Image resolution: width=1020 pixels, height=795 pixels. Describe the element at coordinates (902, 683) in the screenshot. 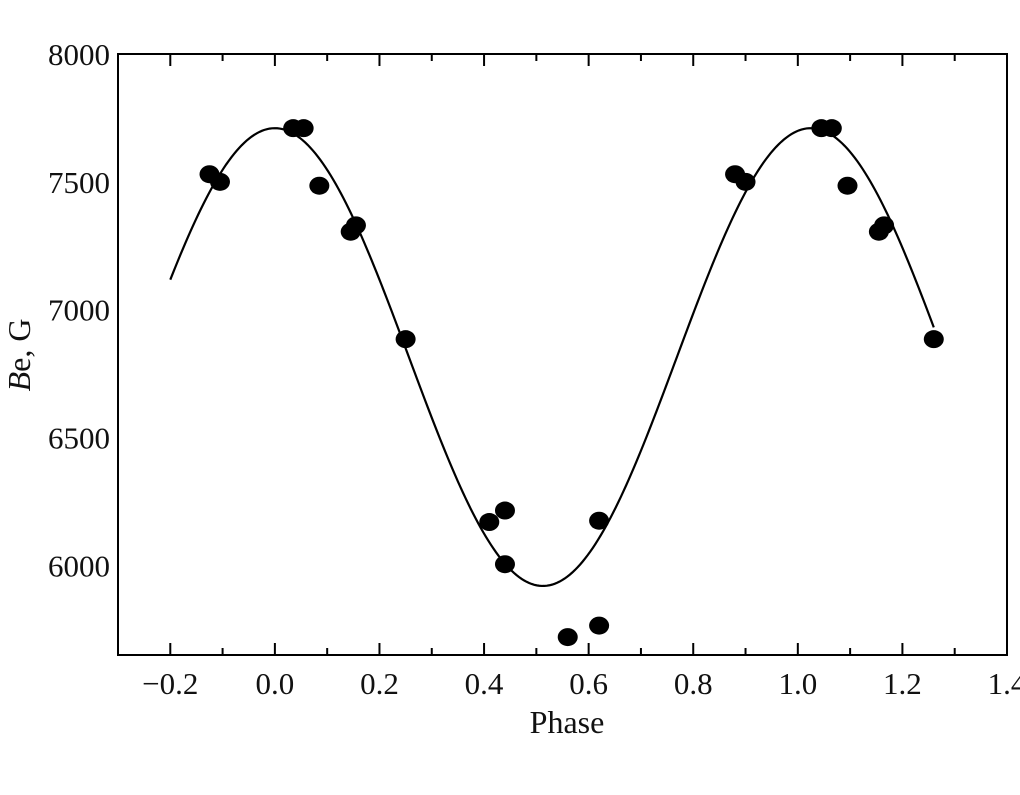

I see `x-tick-label: 1.2` at that location.